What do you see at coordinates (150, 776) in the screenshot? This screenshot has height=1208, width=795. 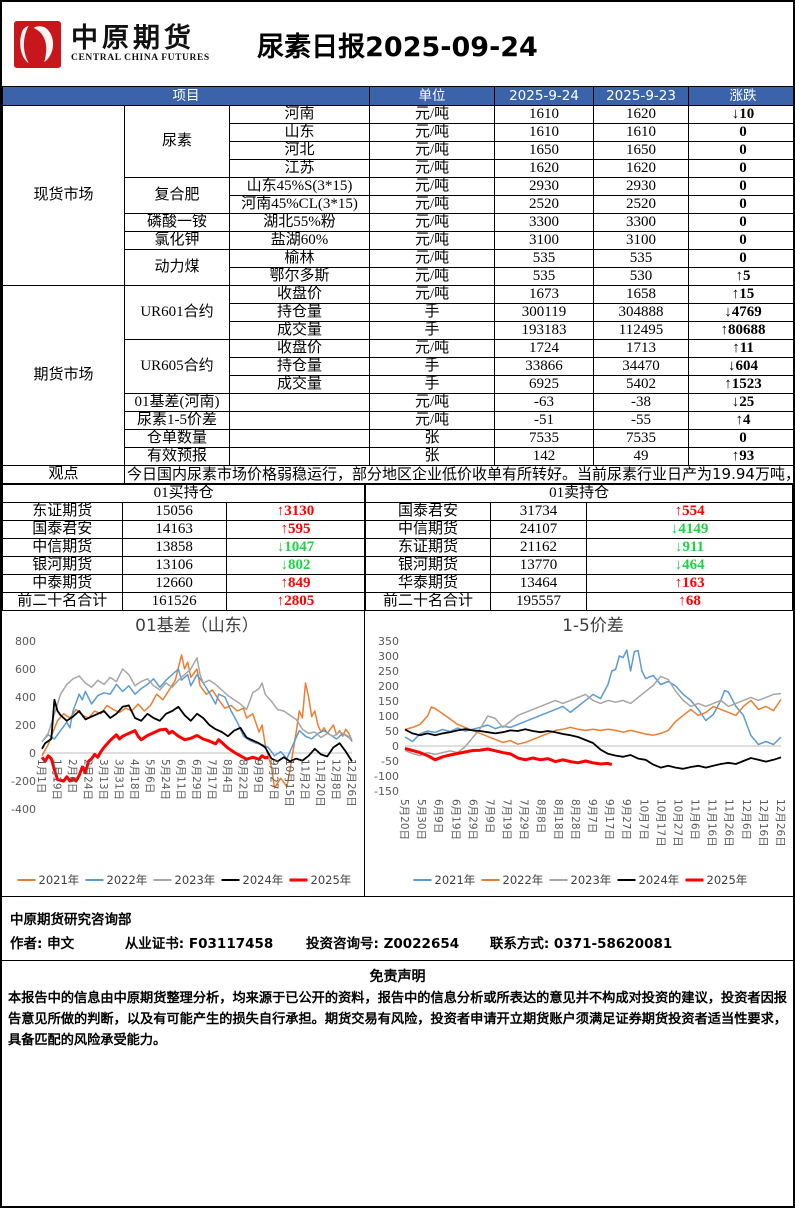 I see `x-tick-label: 5月6日` at bounding box center [150, 776].